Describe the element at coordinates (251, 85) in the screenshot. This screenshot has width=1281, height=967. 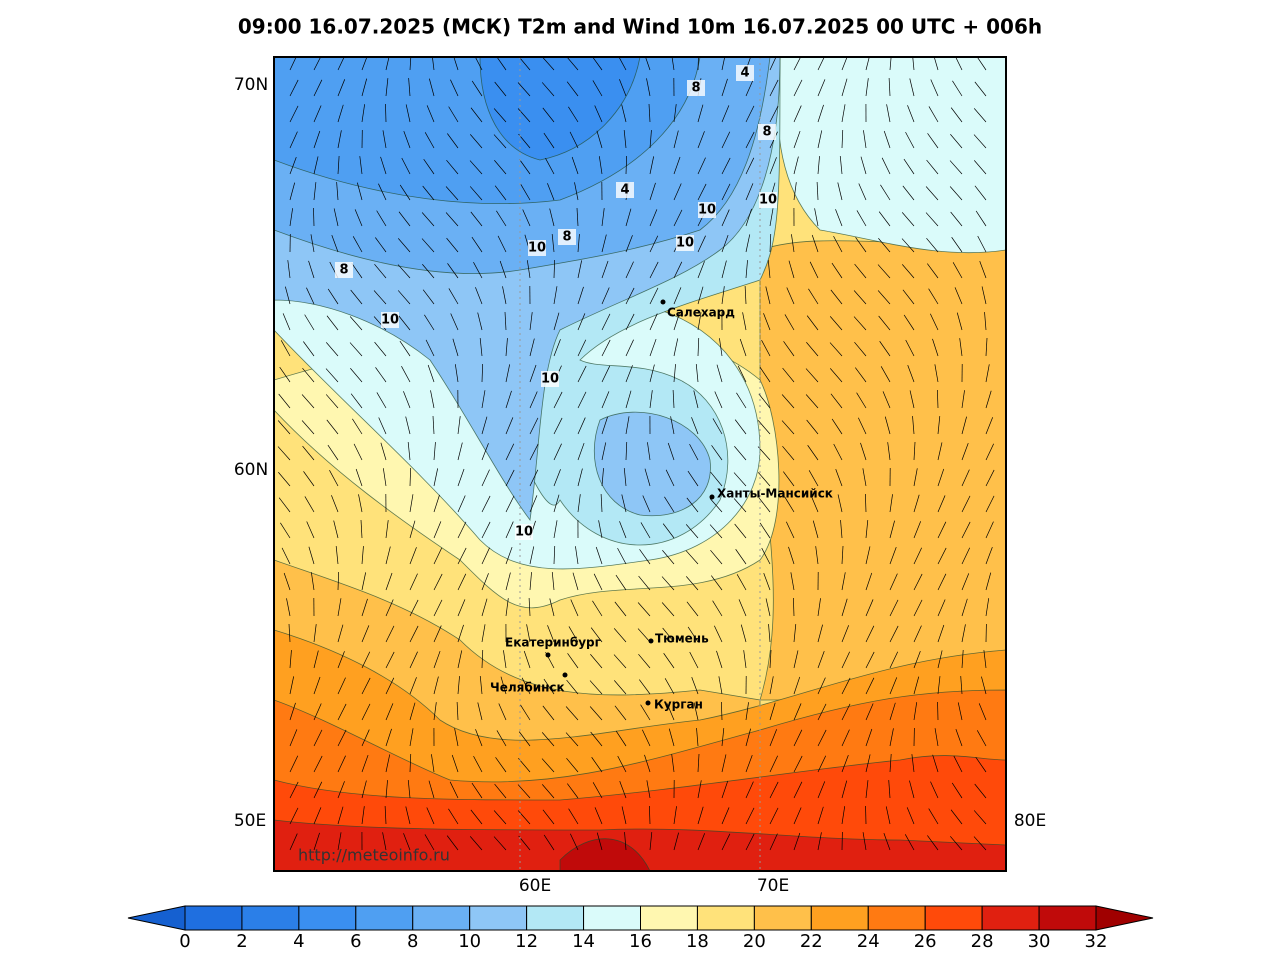
I see `lat-label: 70N` at that location.